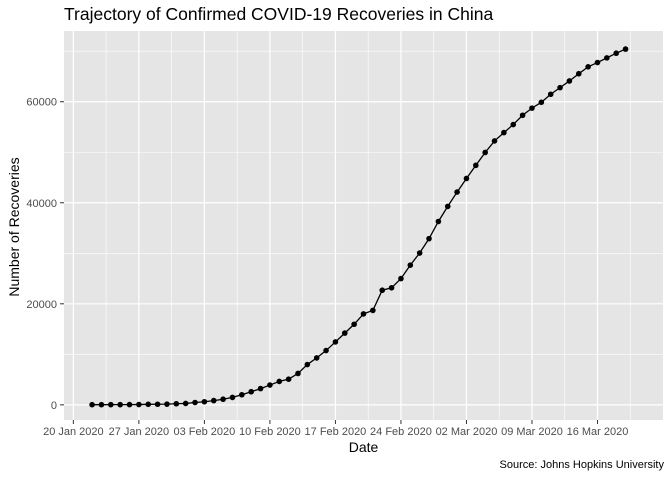 This screenshot has width=672, height=480. What do you see at coordinates (581, 465) in the screenshot?
I see `source-caption: Source: Johns Hopkins University` at bounding box center [581, 465].